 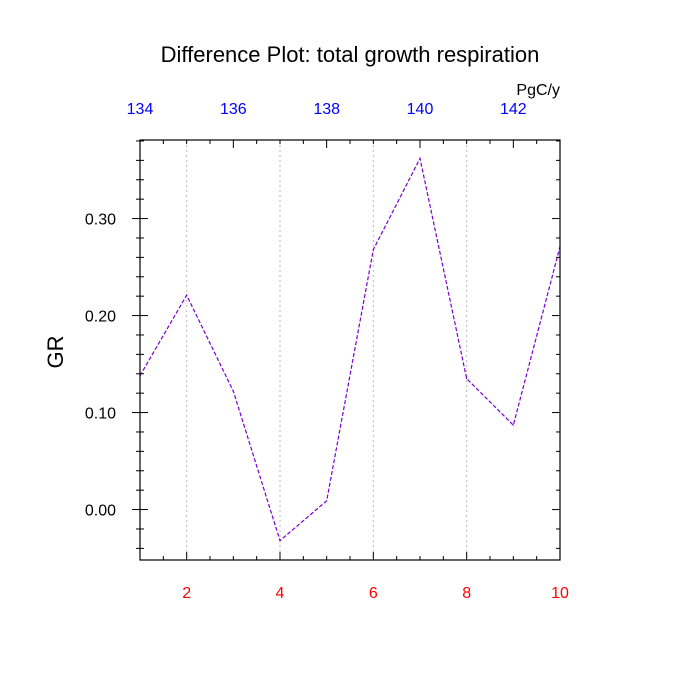 What do you see at coordinates (513, 109) in the screenshot?
I see `top-tick-label: 142` at bounding box center [513, 109].